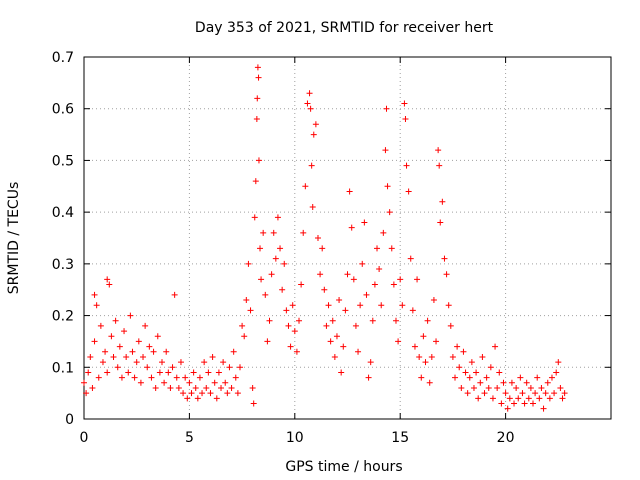  I want to click on y-axis-label: SRMTID / TECUs, so click(14, 238).